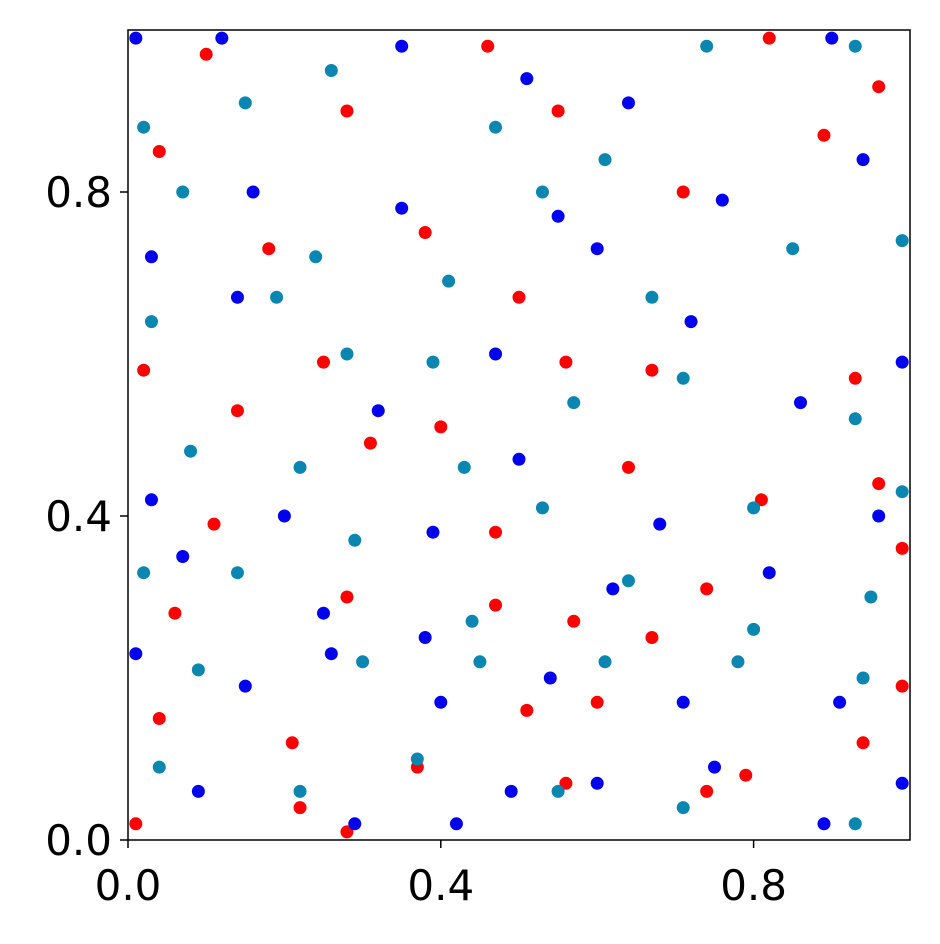 The height and width of the screenshot is (944, 940). What do you see at coordinates (78, 840) in the screenshot?
I see `y-tick-label: 0.0` at bounding box center [78, 840].